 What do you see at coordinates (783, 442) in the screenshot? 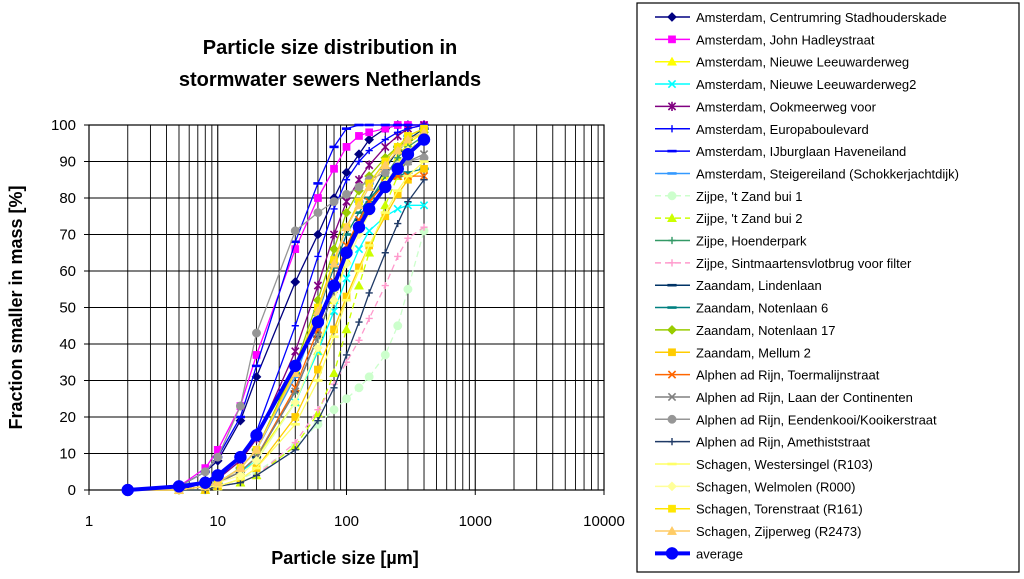
I see `legend-label: Alphen ad Rijn, Amethiststraat` at bounding box center [783, 442].